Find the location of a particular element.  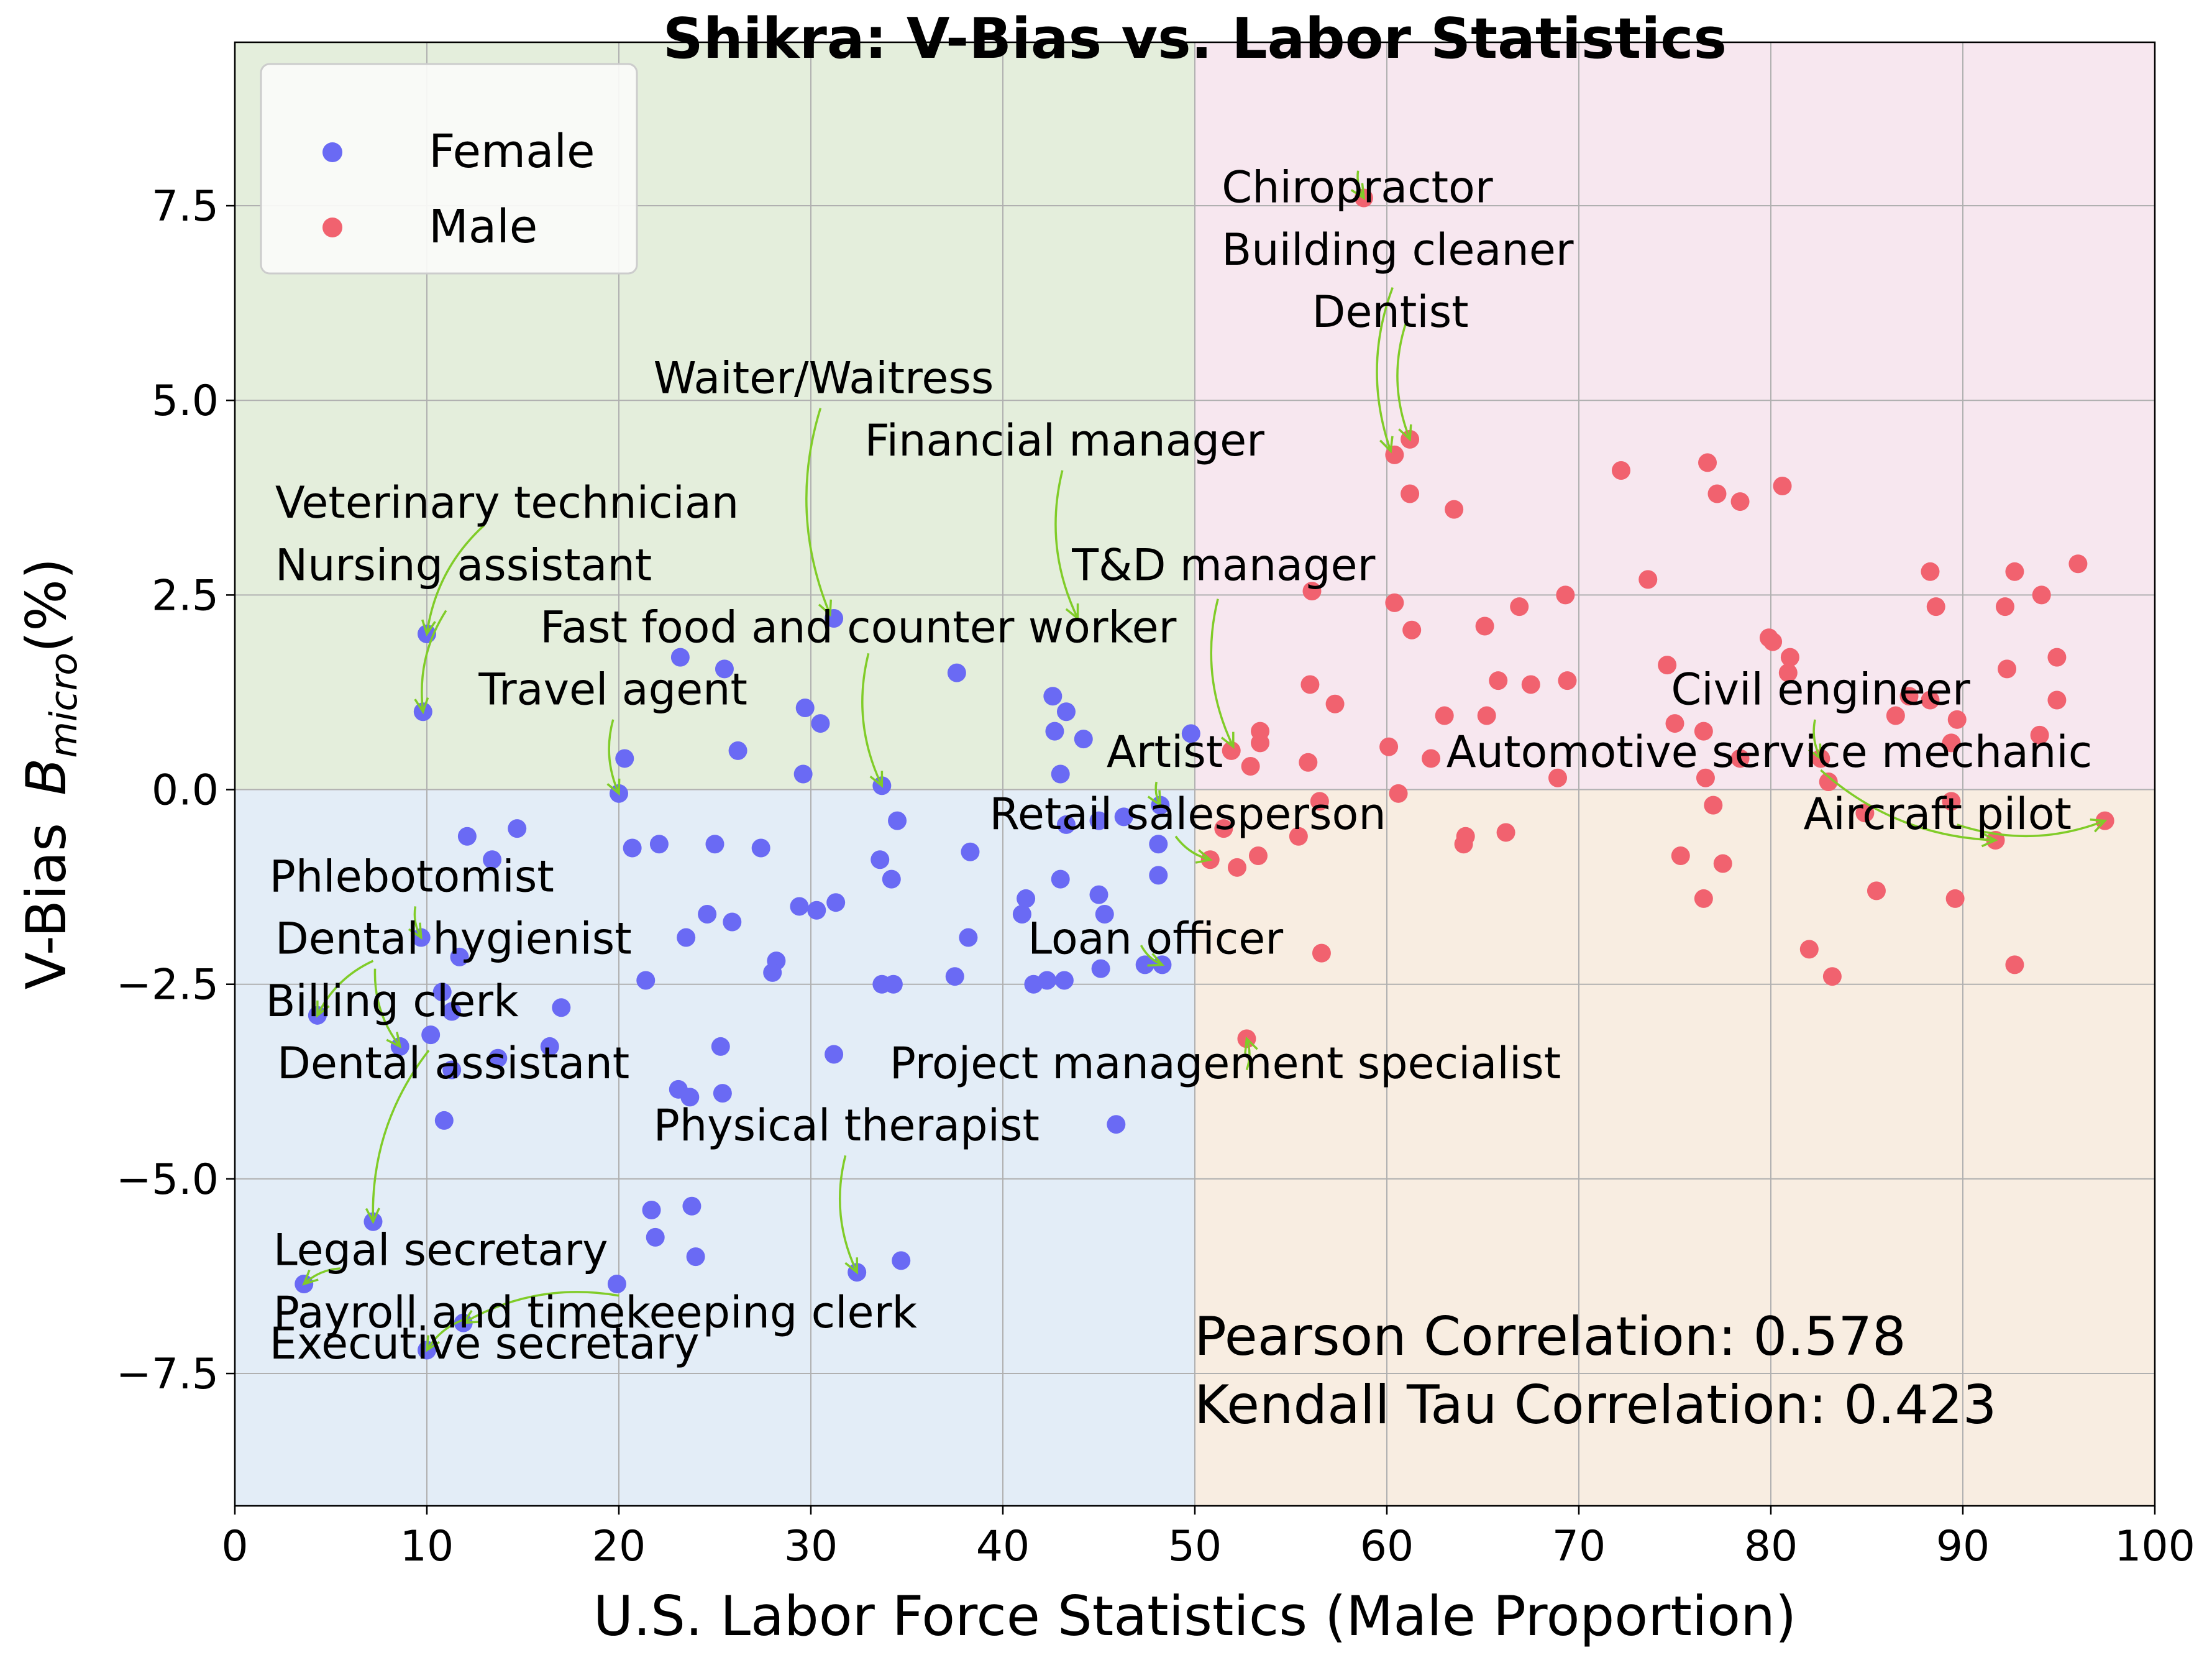

annotation-label: Financial manager is located at coordinates (1065, 440).